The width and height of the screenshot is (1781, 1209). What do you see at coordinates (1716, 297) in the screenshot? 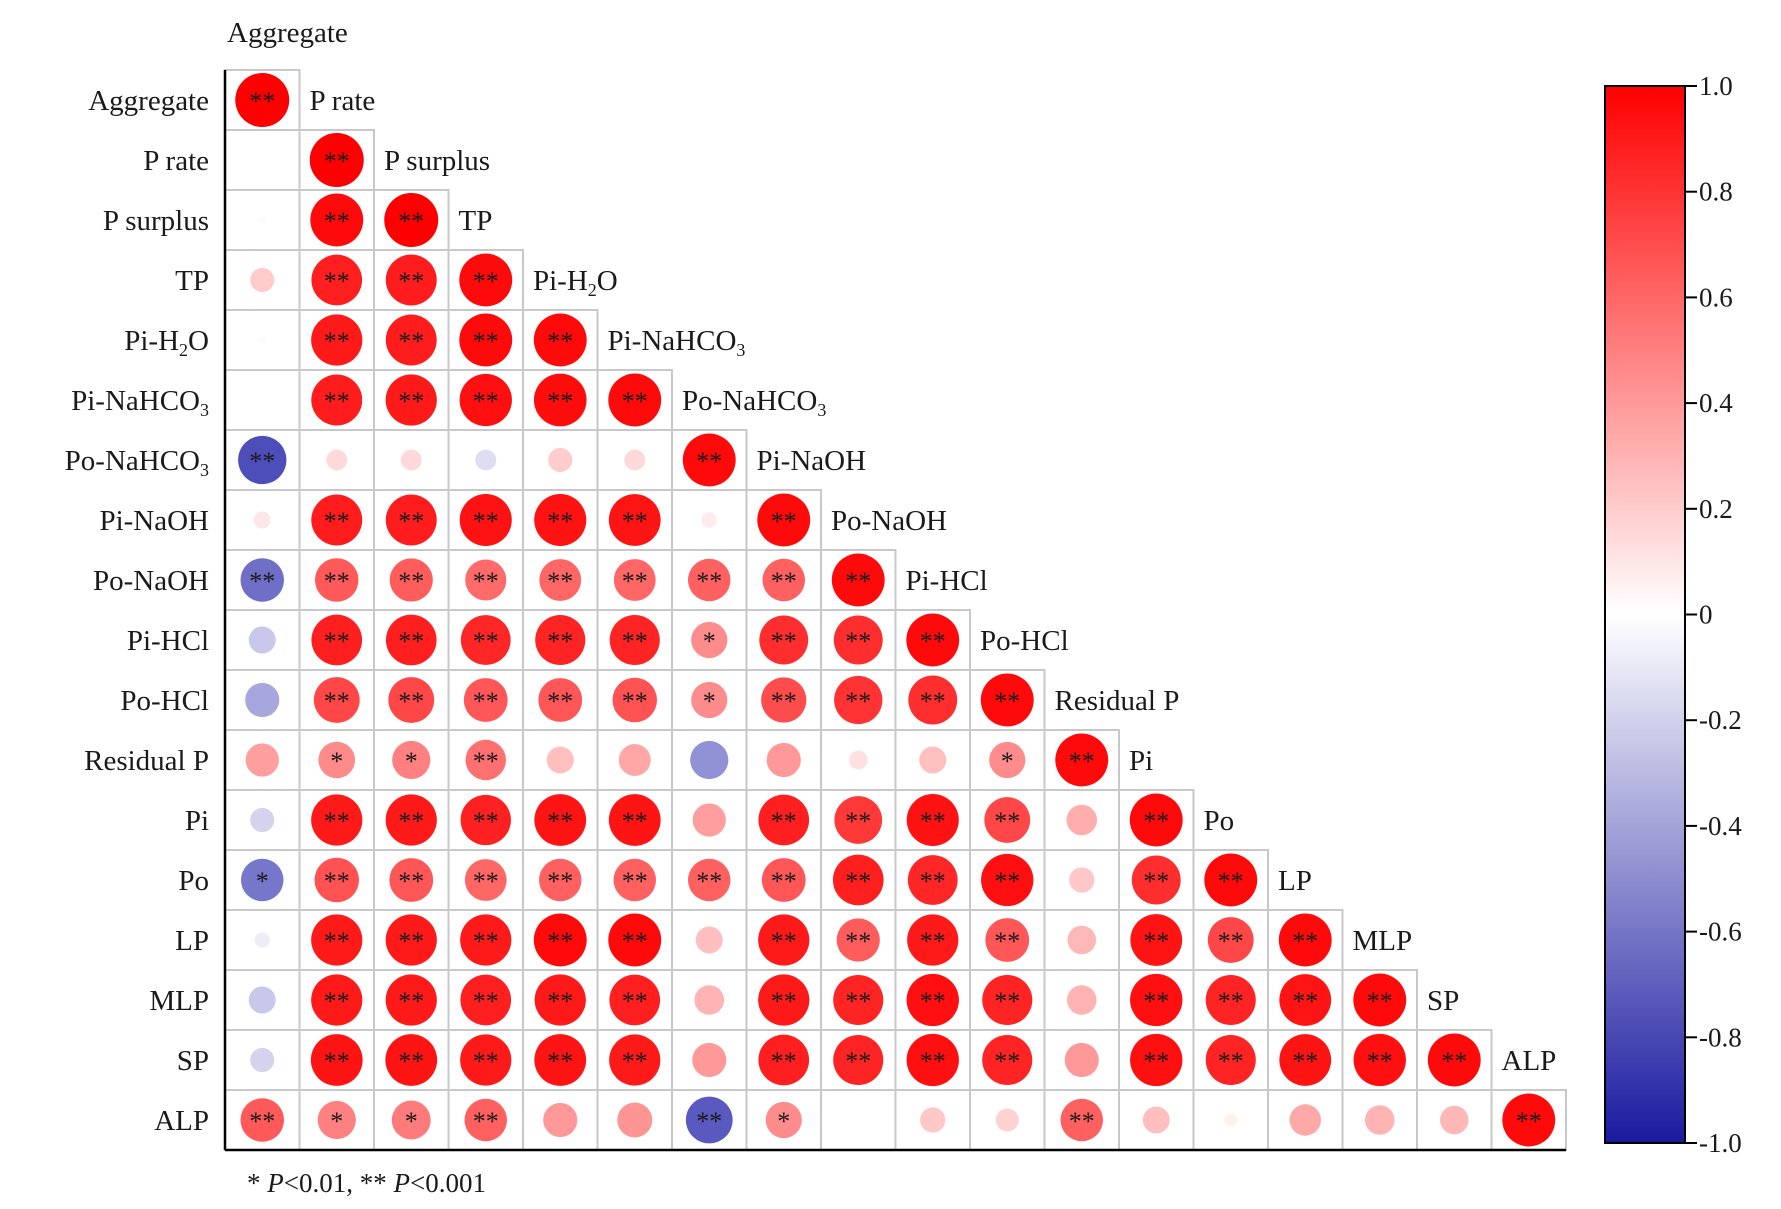
I see `colorbar-tick-label: 0.6` at bounding box center [1716, 297].